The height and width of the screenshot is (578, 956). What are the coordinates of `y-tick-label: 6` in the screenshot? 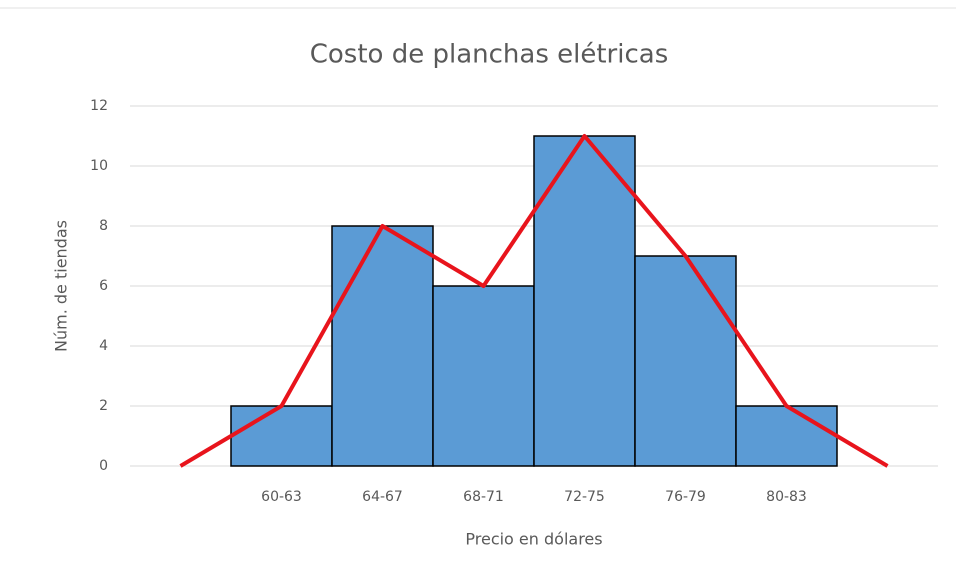 It's located at (103, 286).